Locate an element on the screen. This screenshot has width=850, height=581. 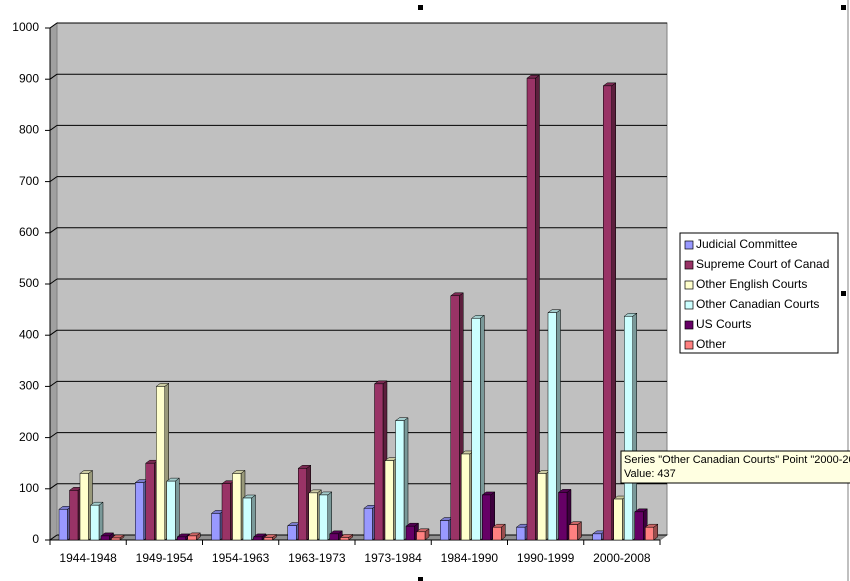
y-tick-label: 800 is located at coordinates (29, 130).